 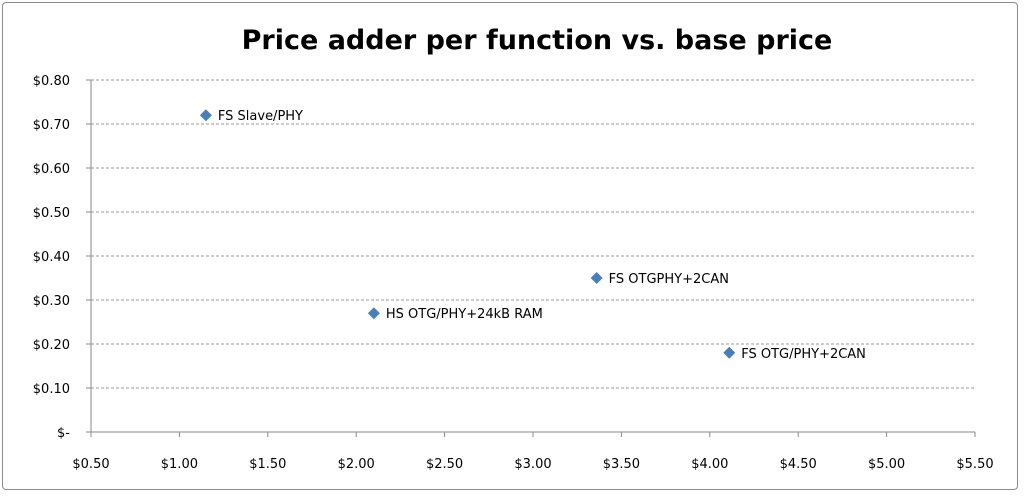 I want to click on x-tick-label: $0.50, so click(x=90, y=464).